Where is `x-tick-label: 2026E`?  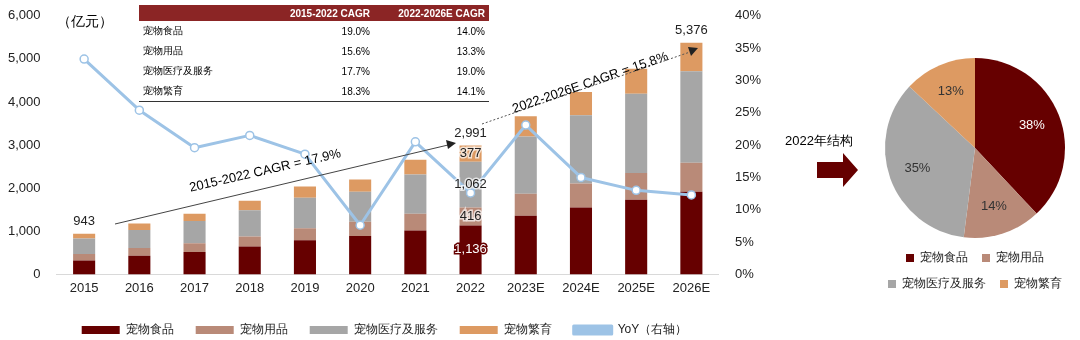 x-tick-label: 2026E is located at coordinates (691, 287).